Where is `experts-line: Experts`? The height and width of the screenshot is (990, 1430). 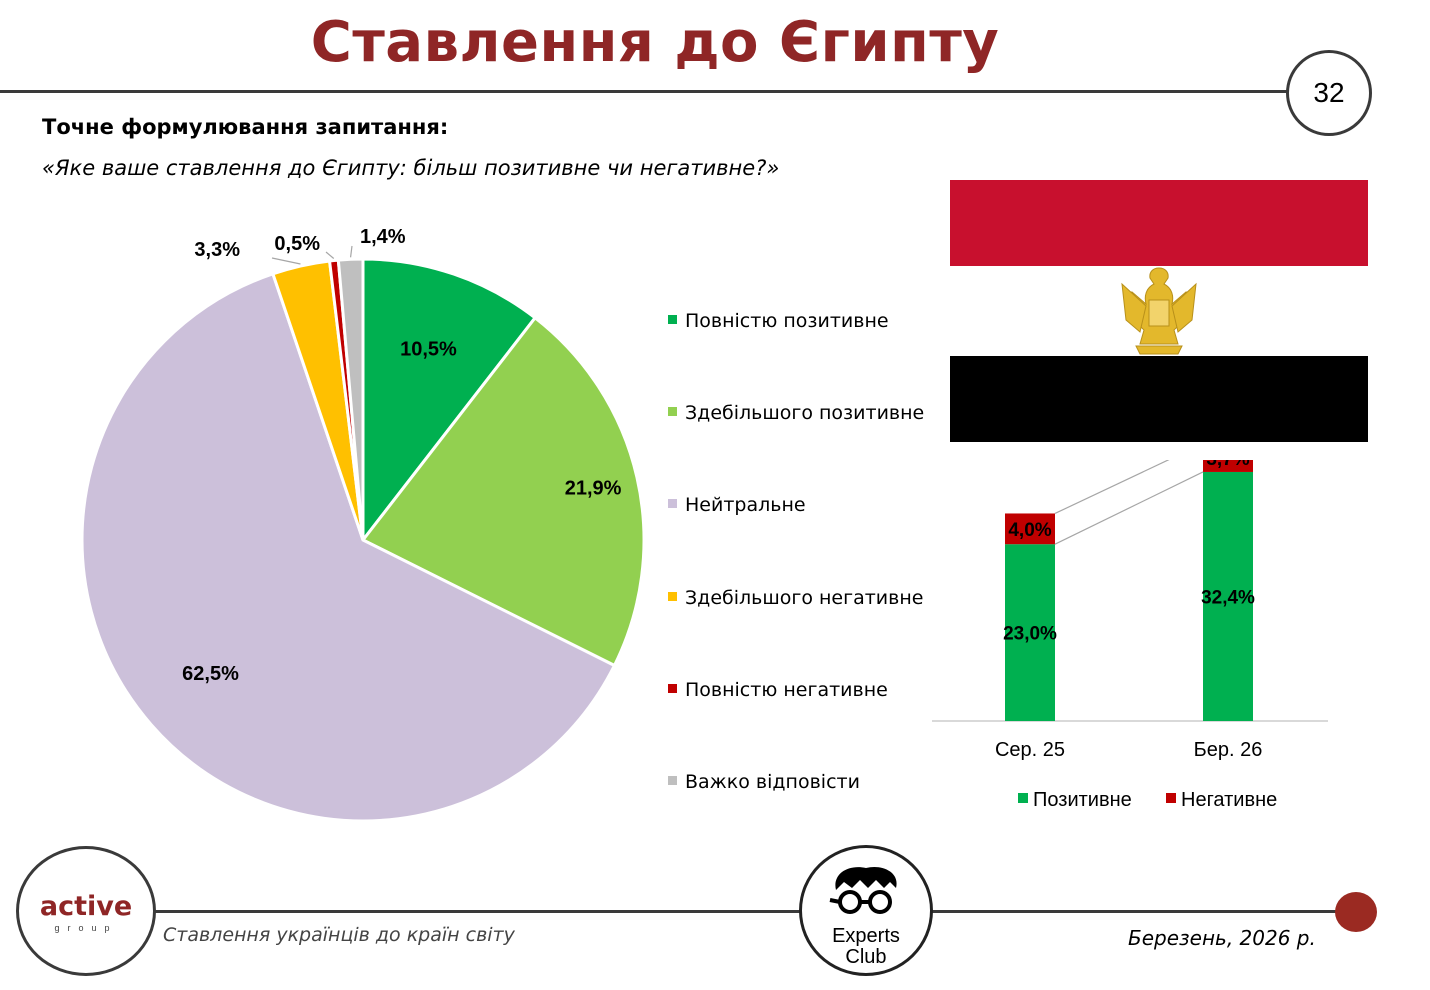 experts-line: Experts is located at coordinates (866, 936).